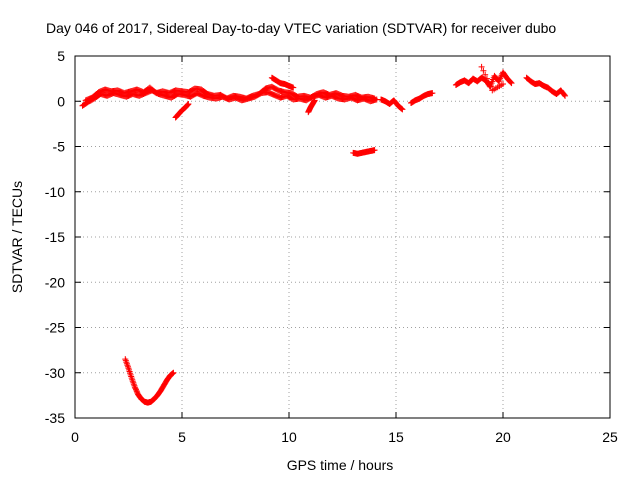 Image resolution: width=640 pixels, height=480 pixels. Describe the element at coordinates (55, 192) in the screenshot. I see `y-tick-label: -10` at that location.